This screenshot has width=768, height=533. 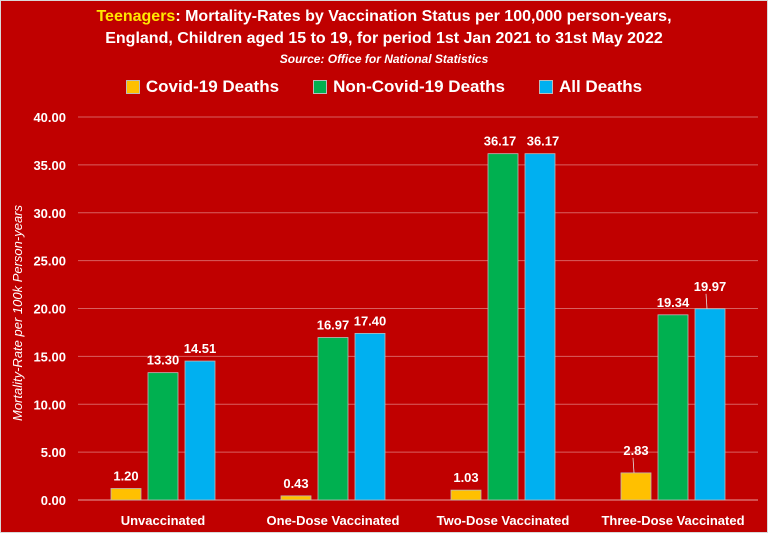 I want to click on legend-item-non-covid: Non-Covid-19 Deaths, so click(x=409, y=87).